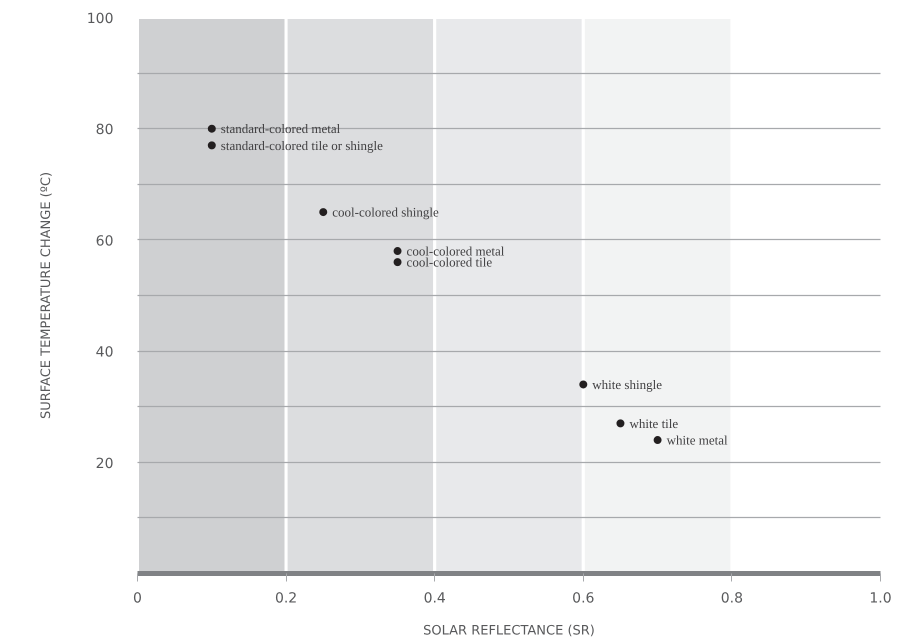 The width and height of the screenshot is (916, 641). What do you see at coordinates (583, 598) in the screenshot?
I see `x-tick-label: 0.6` at bounding box center [583, 598].